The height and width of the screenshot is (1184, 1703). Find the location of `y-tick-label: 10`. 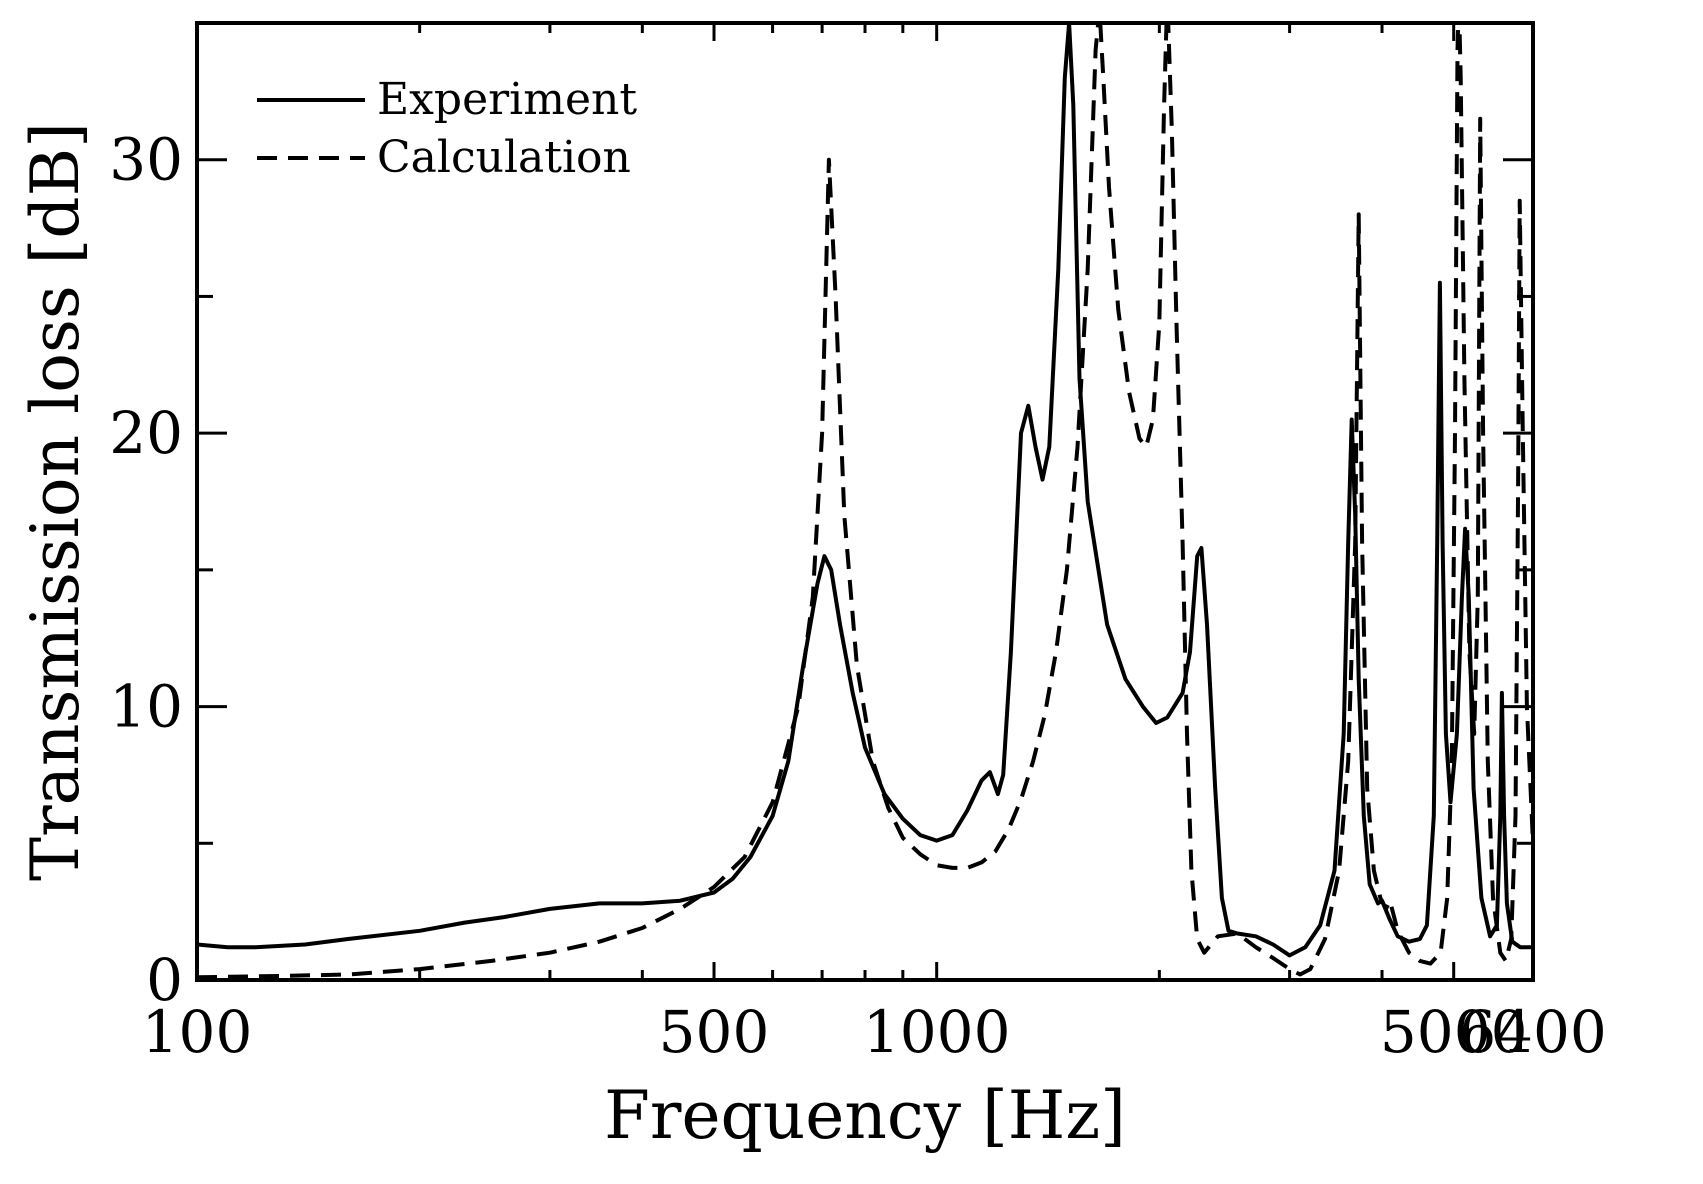

y-tick-label: 10 is located at coordinates (146, 707).